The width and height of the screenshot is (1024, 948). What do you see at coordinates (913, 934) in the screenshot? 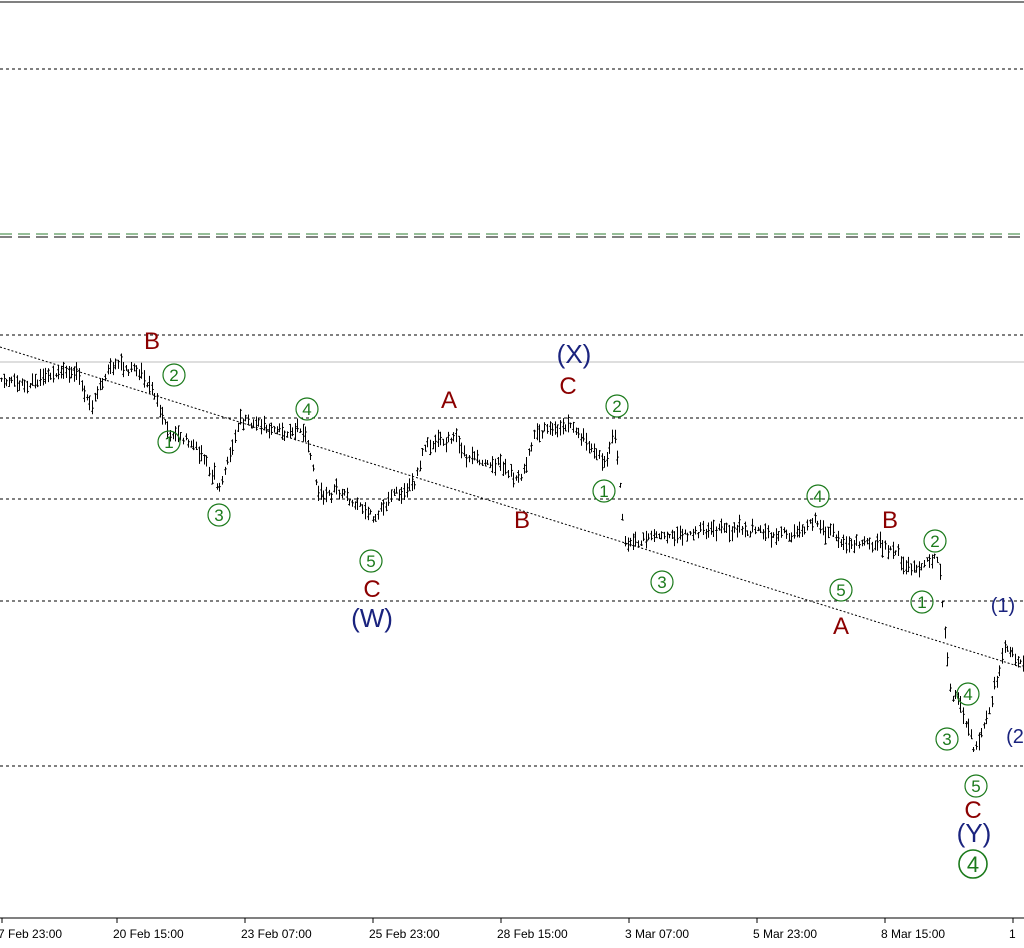
I see `x-tick-label: 8 Mar 15:00` at bounding box center [913, 934].